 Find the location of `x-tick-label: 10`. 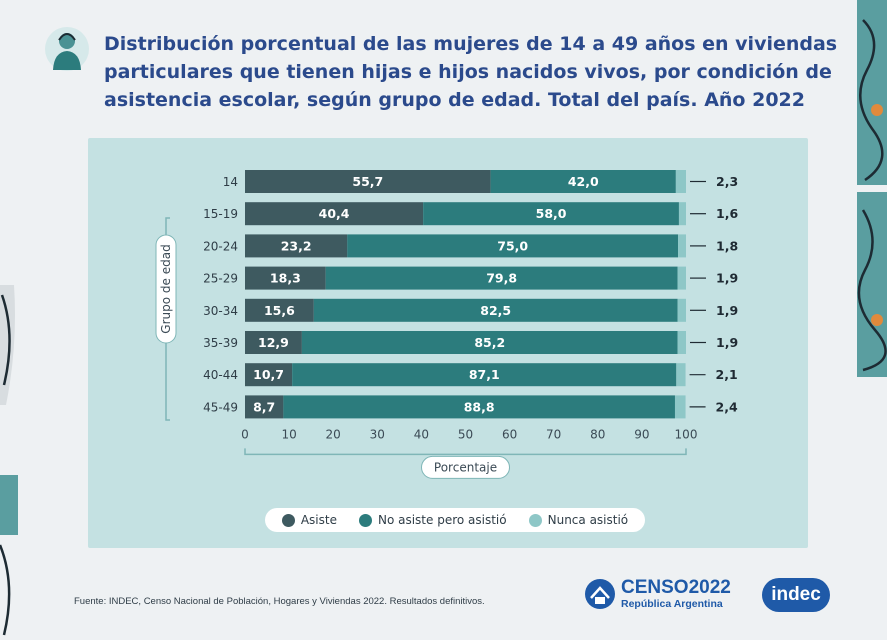

x-tick-label: 10 is located at coordinates (288, 434).